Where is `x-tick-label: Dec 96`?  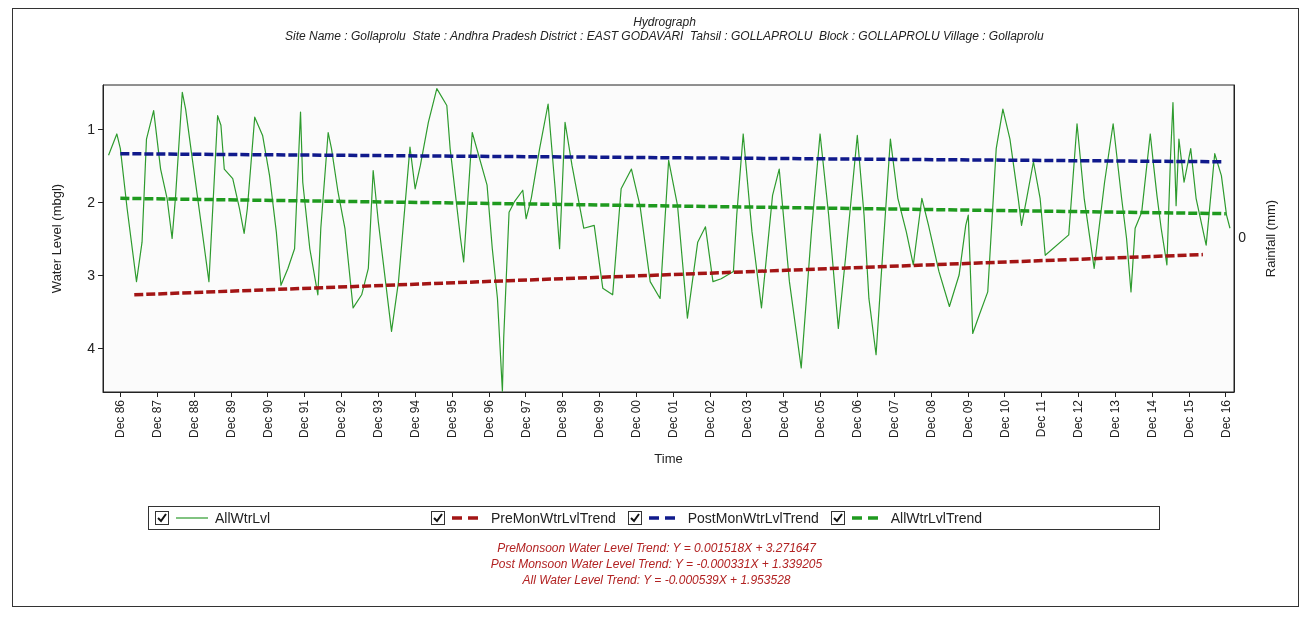
x-tick-label: Dec 96 is located at coordinates (488, 419).